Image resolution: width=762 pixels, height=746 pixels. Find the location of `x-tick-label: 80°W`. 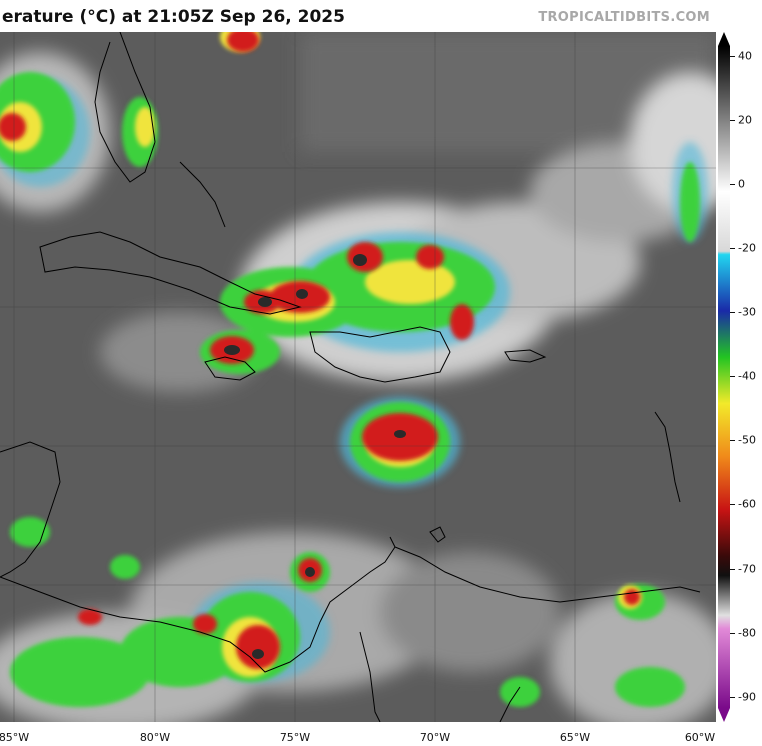

x-tick-label: 80°W is located at coordinates (155, 737).